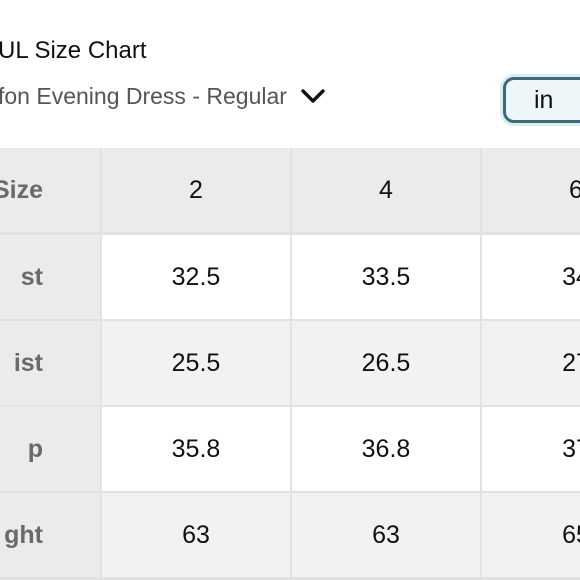 The width and height of the screenshot is (580, 580). I want to click on column-header: 4, so click(386, 190).